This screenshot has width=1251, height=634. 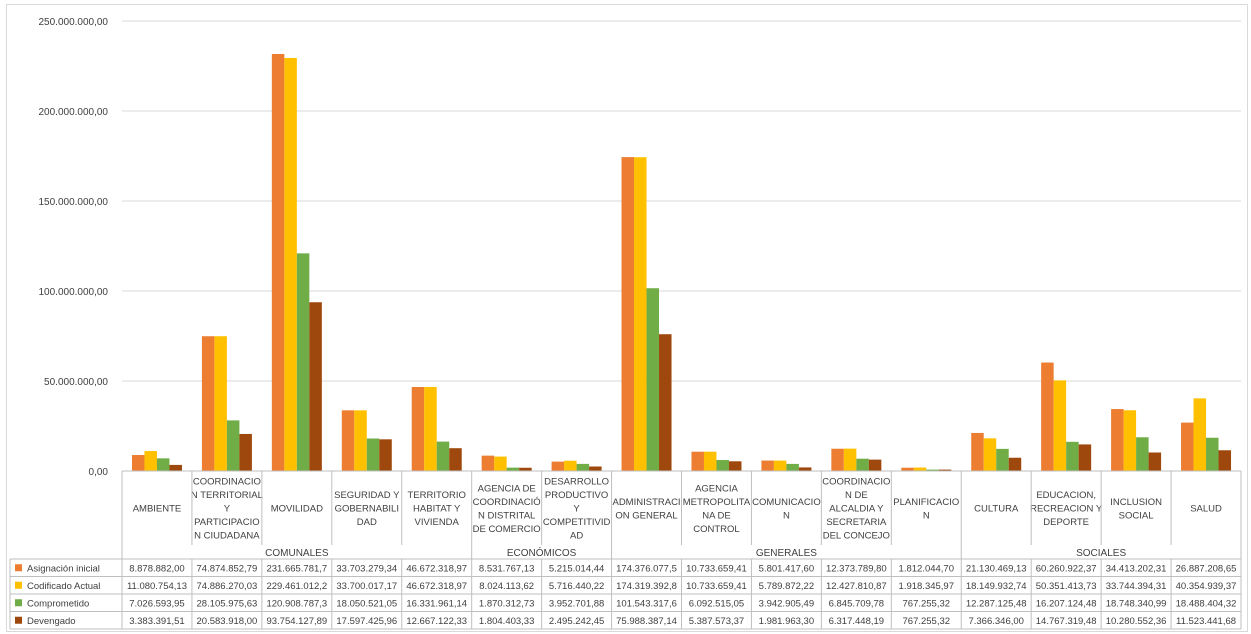 What do you see at coordinates (926, 568) in the screenshot?
I see `data-label: 1.812.044,70` at bounding box center [926, 568].